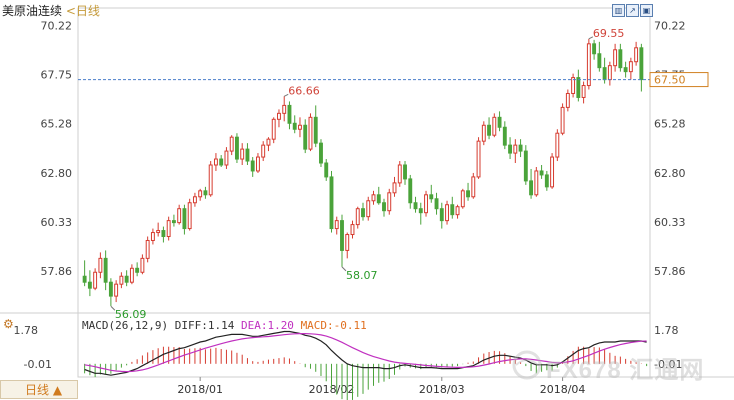  Describe the element at coordinates (670, 124) in the screenshot. I see `y-tick-right-2: 65.28` at that location.